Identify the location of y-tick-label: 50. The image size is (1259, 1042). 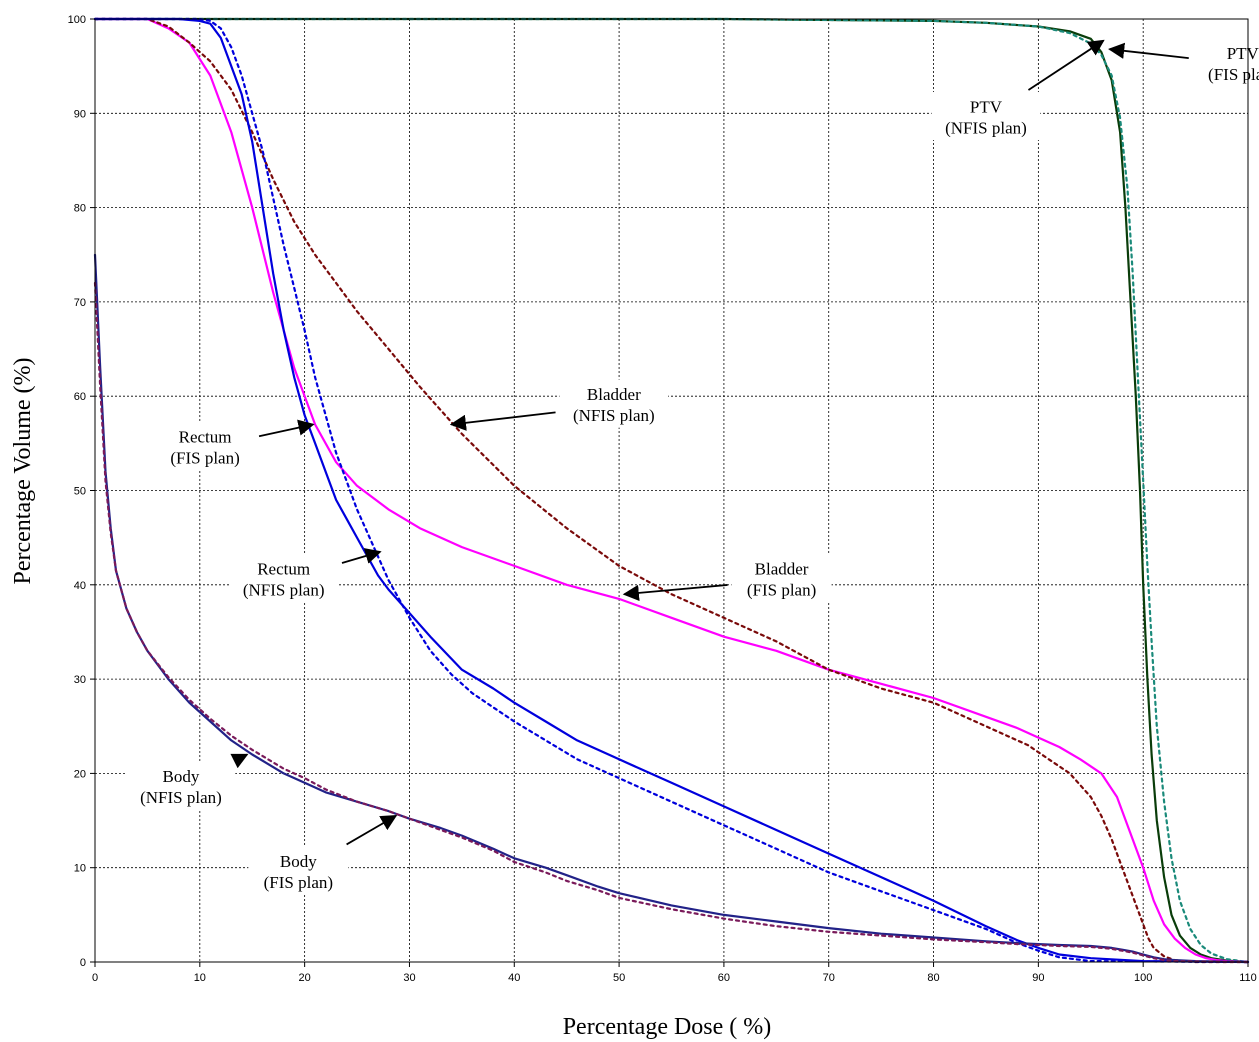
(80, 492).